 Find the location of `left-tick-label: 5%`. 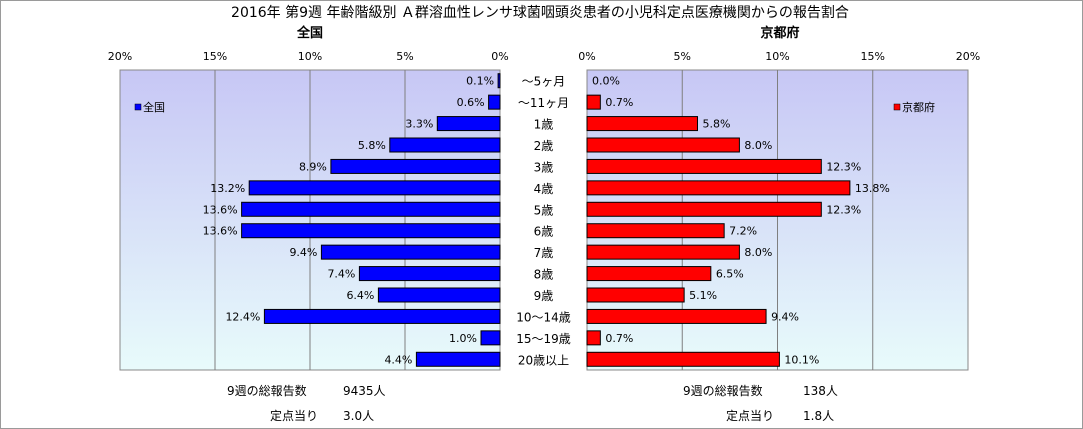

left-tick-label: 5% is located at coordinates (404, 56).